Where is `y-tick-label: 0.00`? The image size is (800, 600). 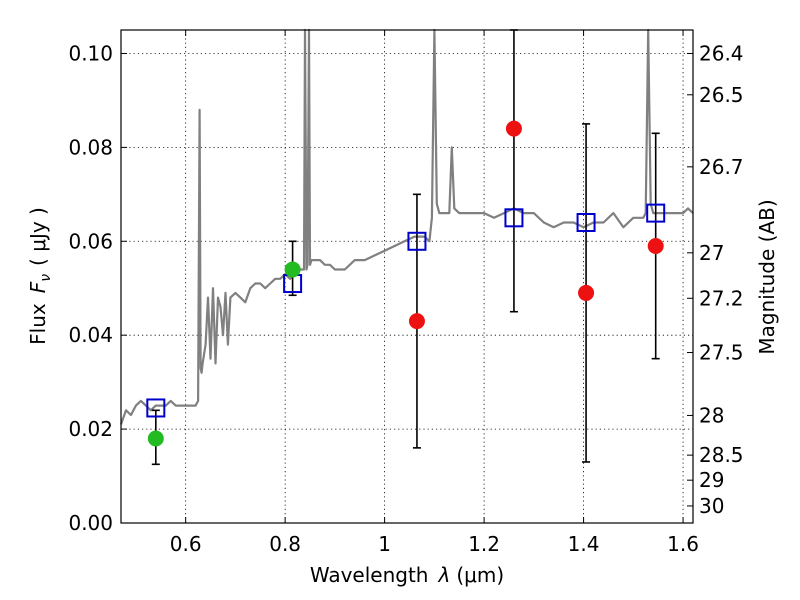
y-tick-label: 0.00 is located at coordinates (90, 523).